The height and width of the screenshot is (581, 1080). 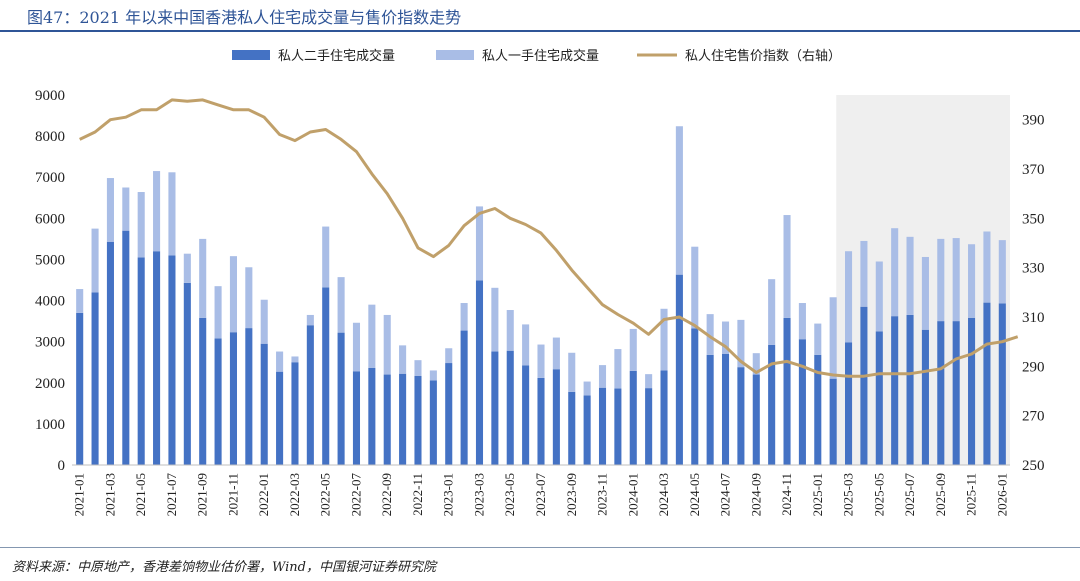 What do you see at coordinates (940, 494) in the screenshot?
I see `x-tick-label: 2025-09` at bounding box center [940, 494].